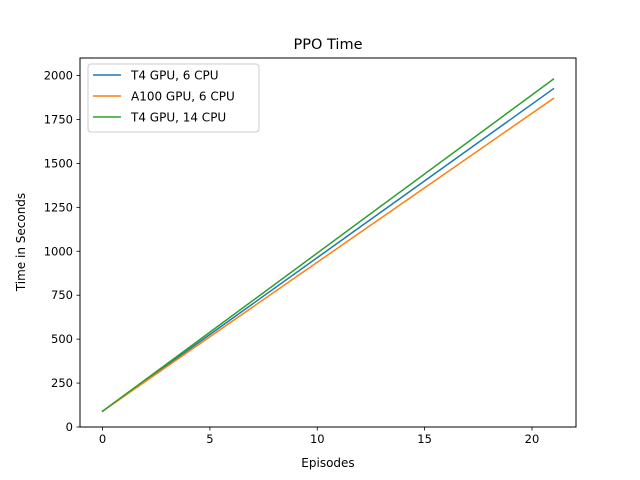  What do you see at coordinates (58, 120) in the screenshot?
I see `y-tick-label: 1750` at bounding box center [58, 120].